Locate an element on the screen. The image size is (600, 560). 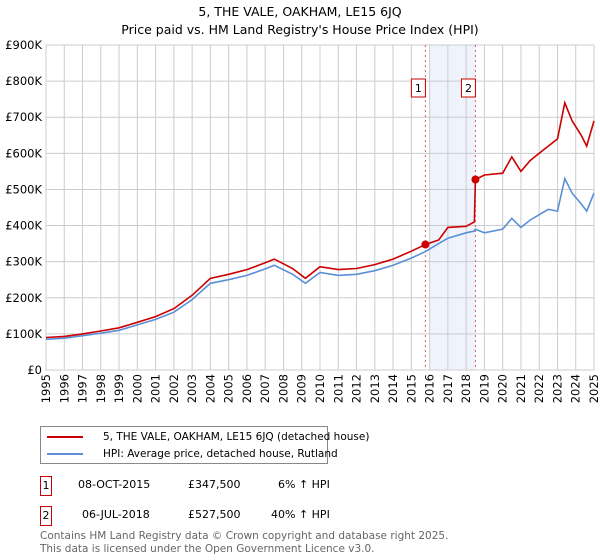
x-tick-label: 2010 is located at coordinates (320, 388).